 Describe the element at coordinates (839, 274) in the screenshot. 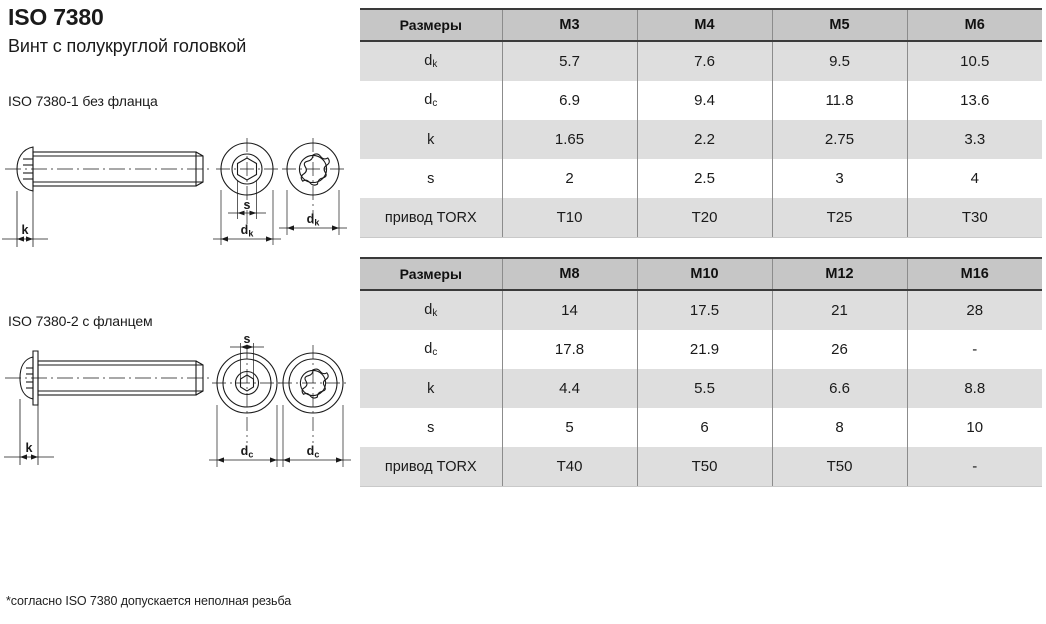

I see `column-header-m12: M12` at that location.